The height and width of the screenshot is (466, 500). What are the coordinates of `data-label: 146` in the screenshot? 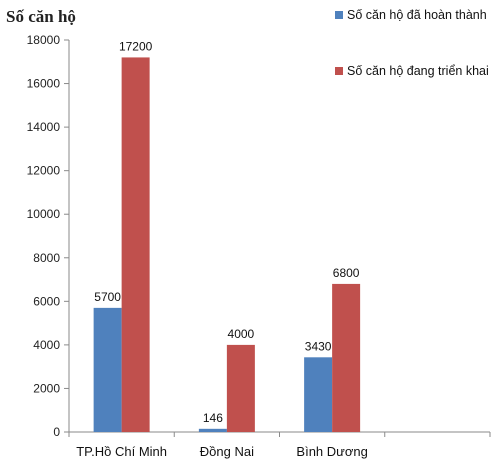 It's located at (213, 418).